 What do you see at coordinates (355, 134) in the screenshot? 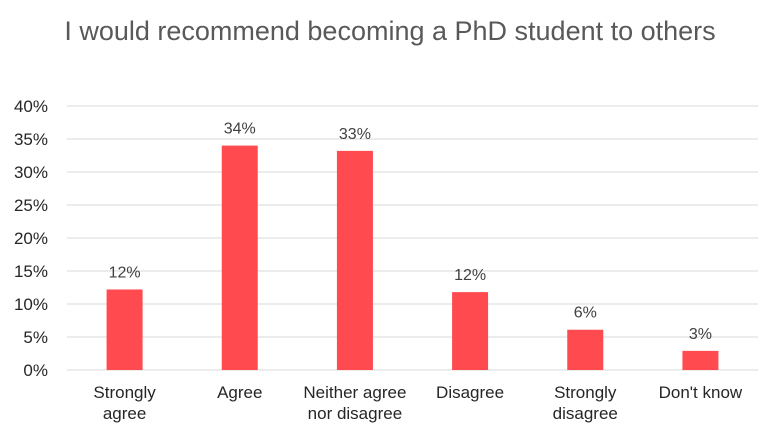
I see `data-label: 33%` at bounding box center [355, 134].